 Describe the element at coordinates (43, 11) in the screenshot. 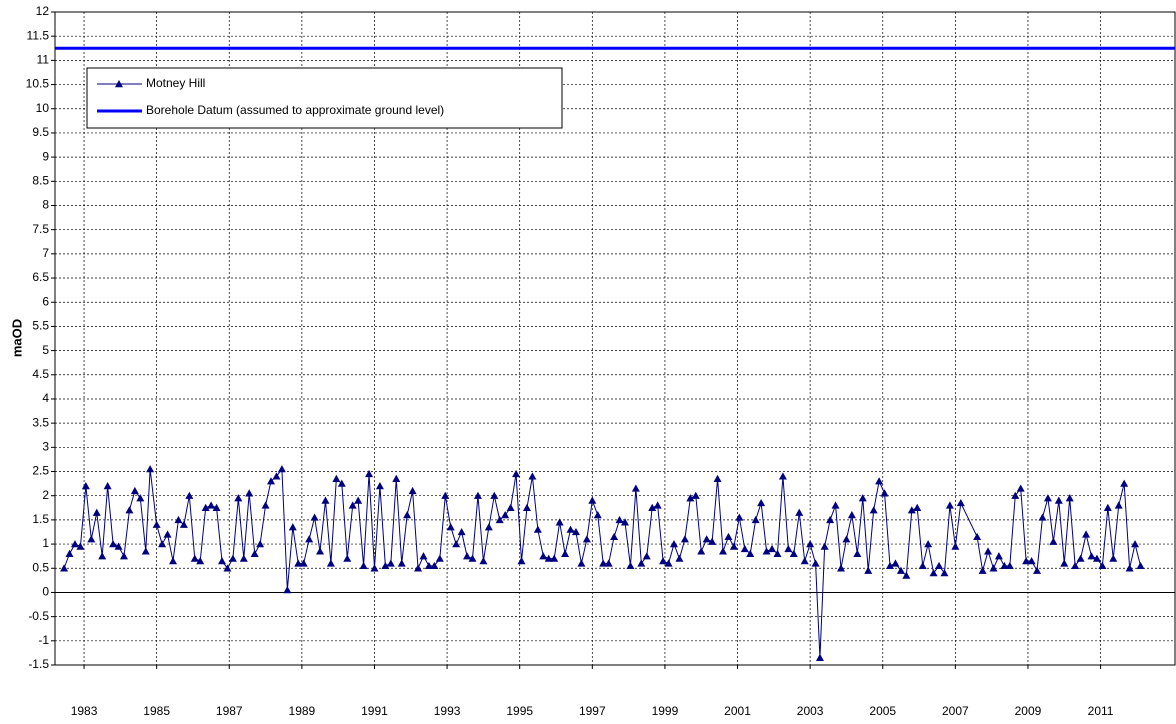

I see `y-tick-label: 12` at that location.